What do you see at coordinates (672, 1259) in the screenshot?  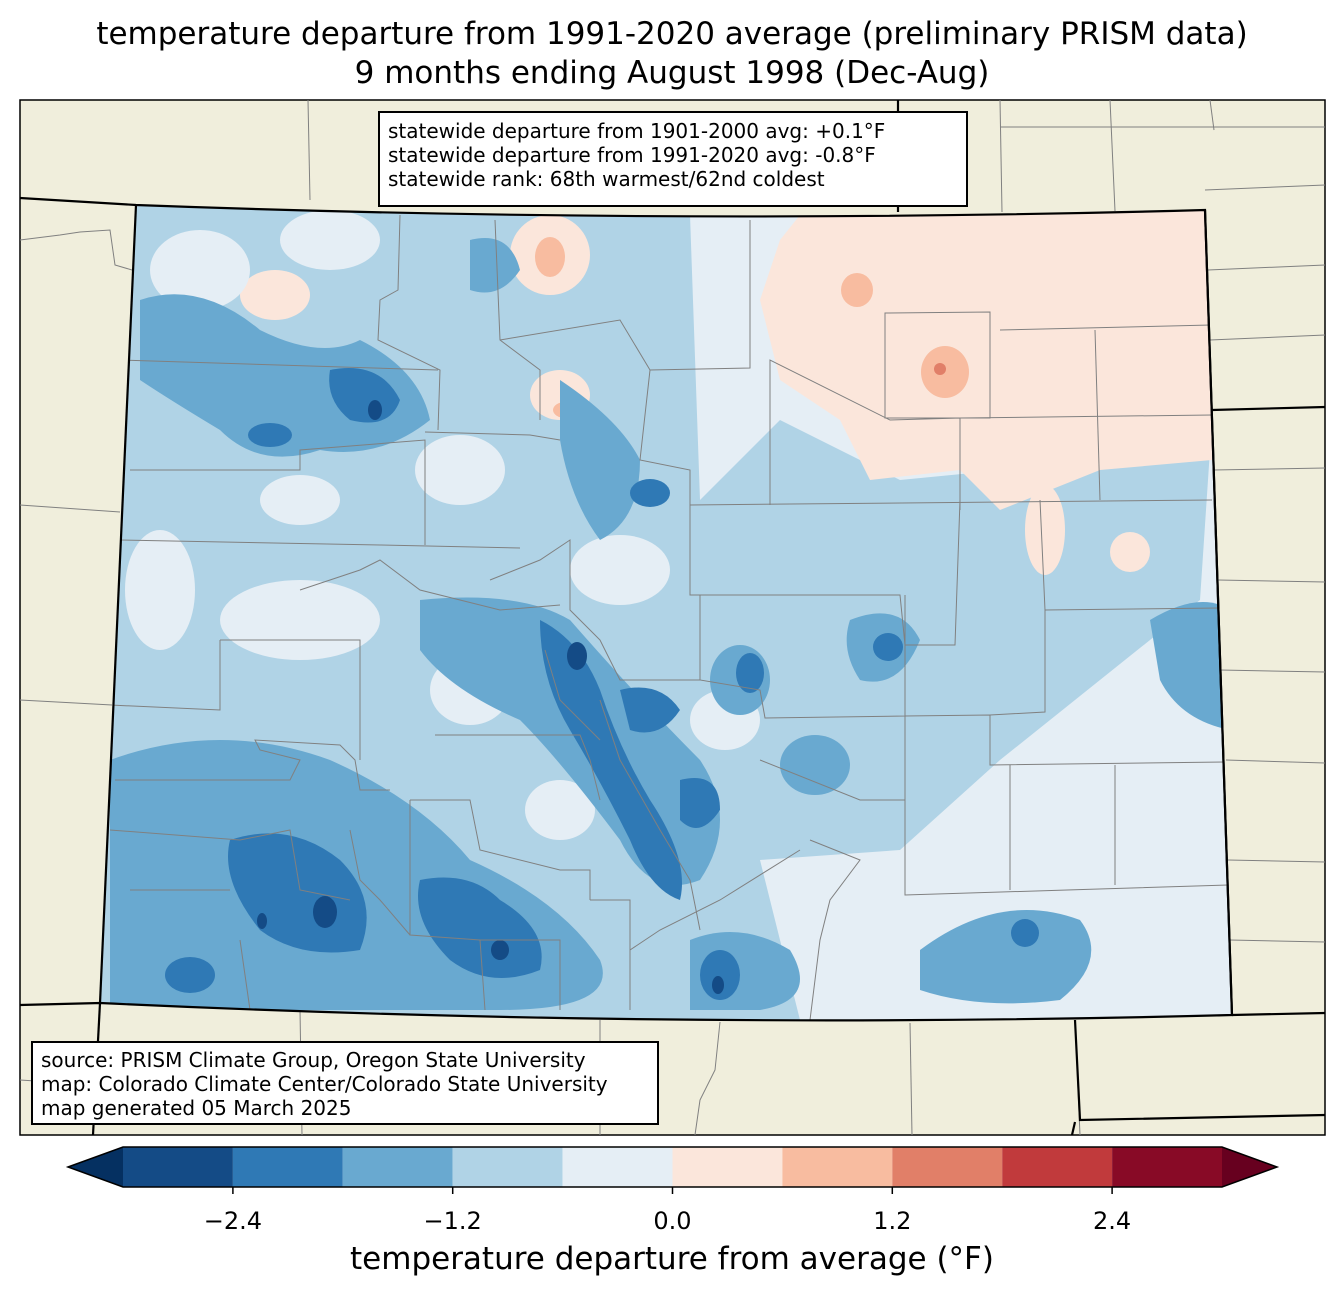 I see `colorbar-label: temperature departure from average (°F)` at bounding box center [672, 1259].